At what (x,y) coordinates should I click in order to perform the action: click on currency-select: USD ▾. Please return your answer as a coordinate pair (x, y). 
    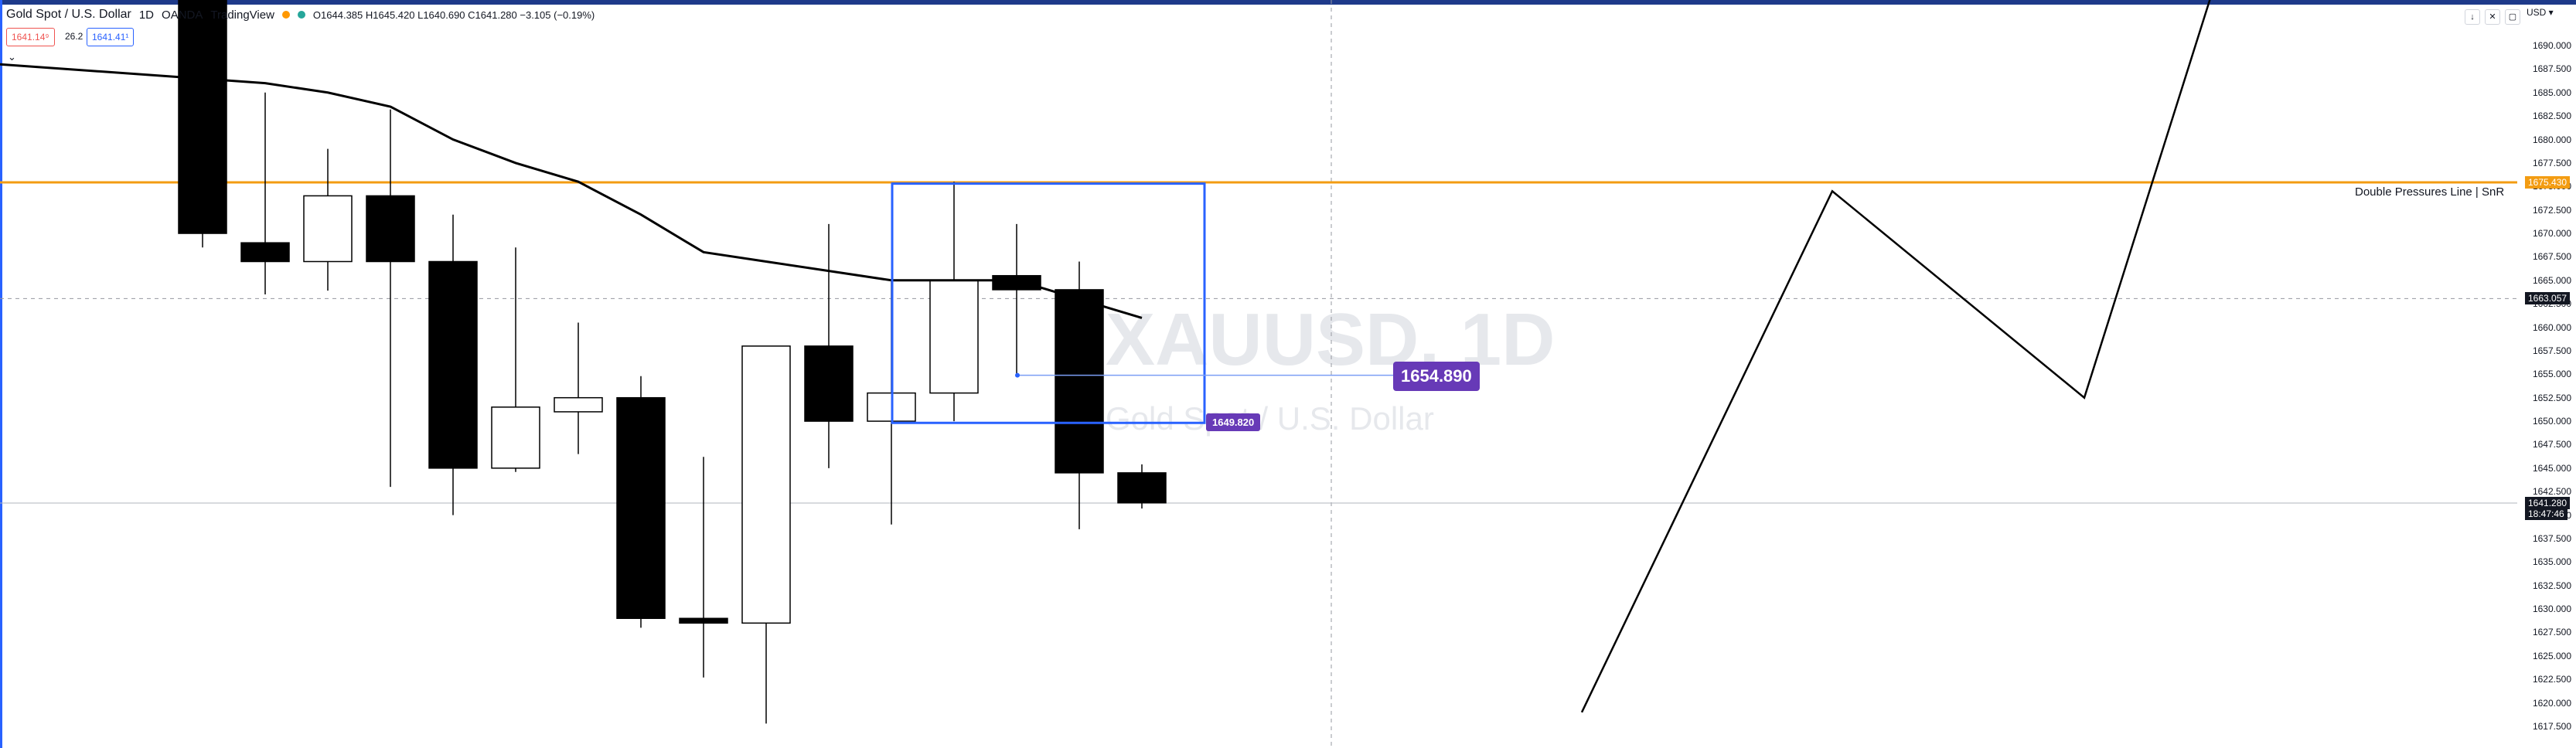
    Looking at the image, I should click on (2540, 12).